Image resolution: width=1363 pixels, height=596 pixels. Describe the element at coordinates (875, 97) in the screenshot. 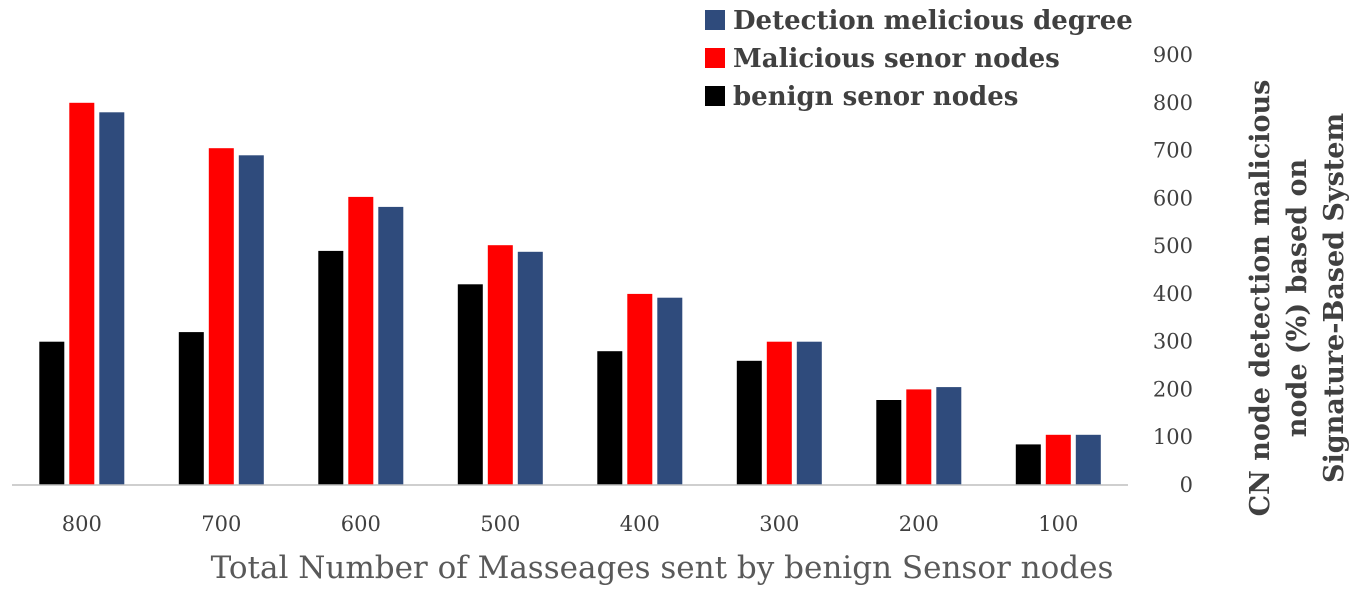

I see `legend-label-benign-senor-nodes: benign senor nodes` at that location.